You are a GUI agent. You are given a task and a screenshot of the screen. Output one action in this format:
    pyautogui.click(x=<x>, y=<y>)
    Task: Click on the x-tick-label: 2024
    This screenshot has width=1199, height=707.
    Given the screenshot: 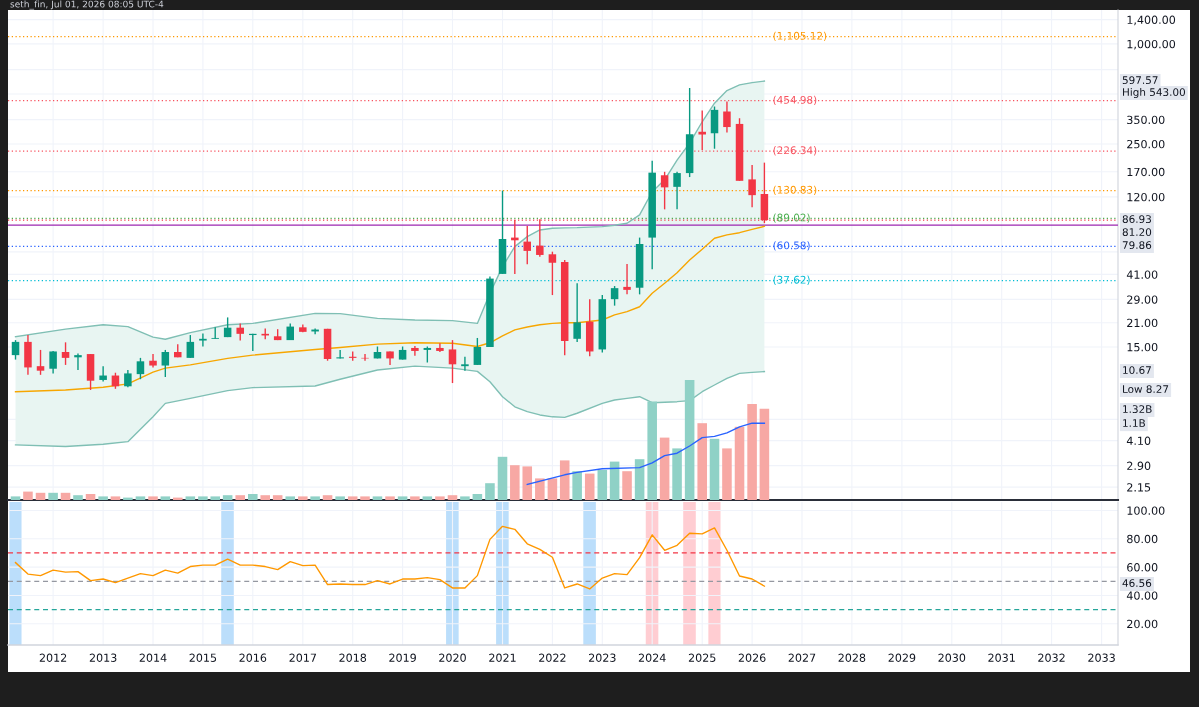 What is the action you would take?
    pyautogui.click(x=652, y=657)
    